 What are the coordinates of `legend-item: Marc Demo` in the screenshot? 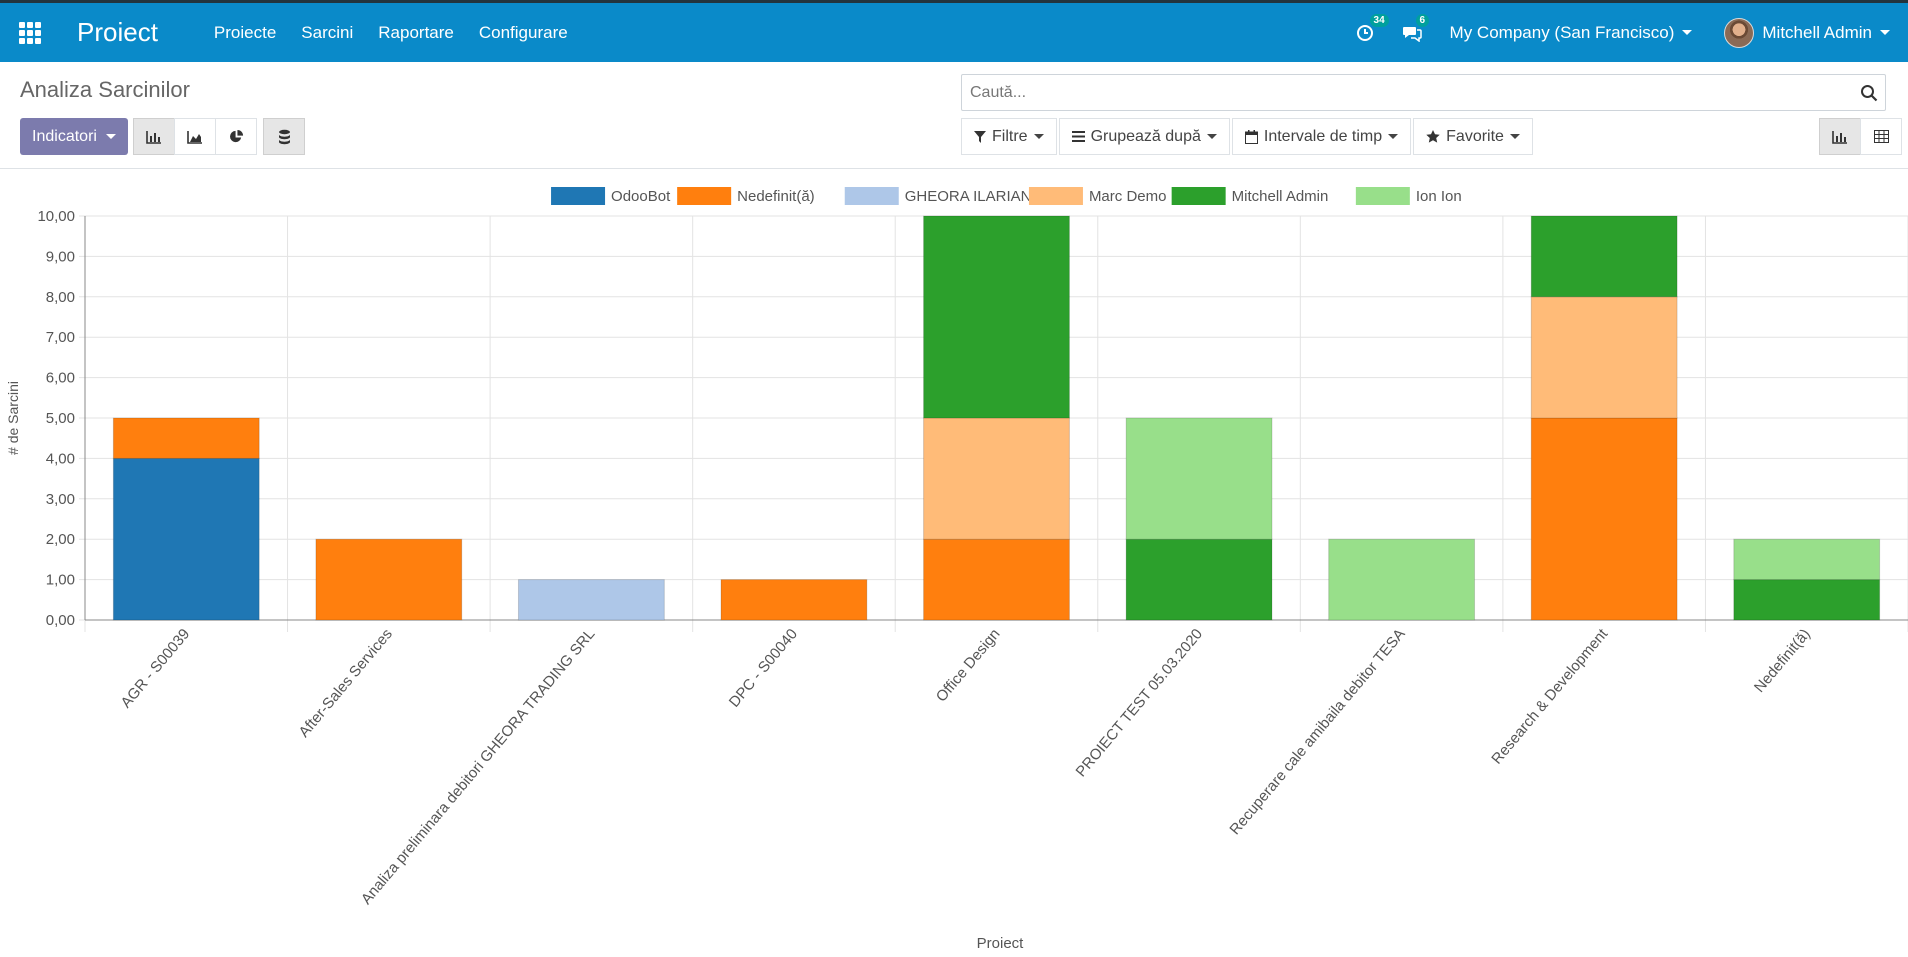 It's located at (1097, 196).